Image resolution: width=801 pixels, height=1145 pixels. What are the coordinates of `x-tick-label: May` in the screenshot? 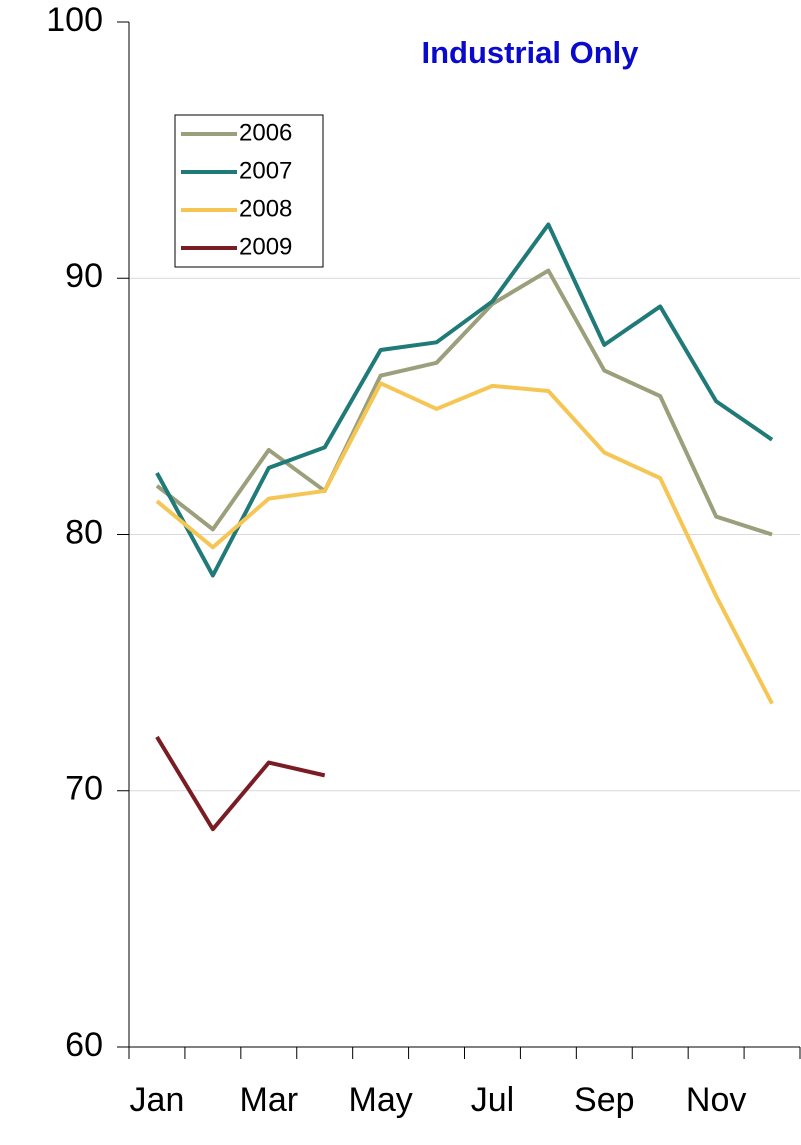 It's located at (381, 1100).